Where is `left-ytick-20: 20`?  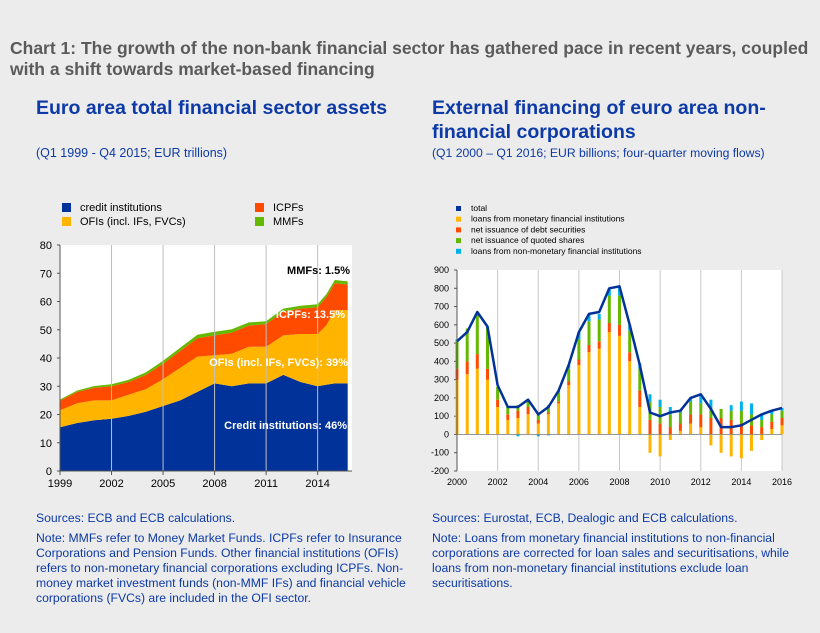
left-ytick-20: 20 is located at coordinates (46, 416).